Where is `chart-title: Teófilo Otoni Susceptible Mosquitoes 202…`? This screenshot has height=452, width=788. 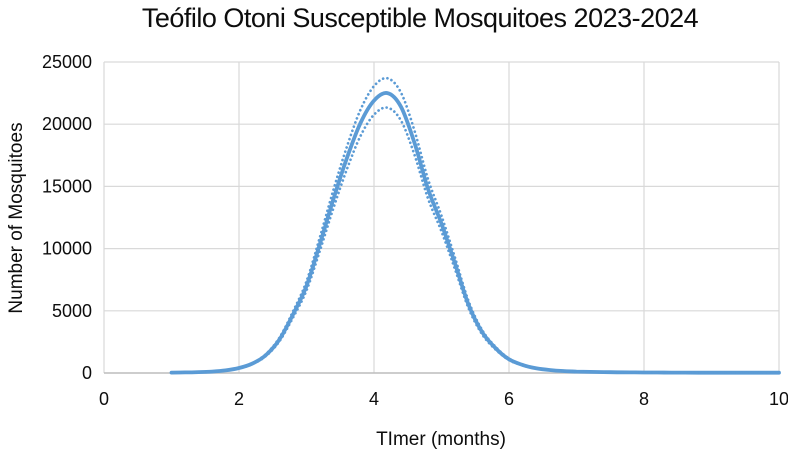
chart-title: Teófilo Otoni Susceptible Mosquitoes 202… is located at coordinates (420, 18).